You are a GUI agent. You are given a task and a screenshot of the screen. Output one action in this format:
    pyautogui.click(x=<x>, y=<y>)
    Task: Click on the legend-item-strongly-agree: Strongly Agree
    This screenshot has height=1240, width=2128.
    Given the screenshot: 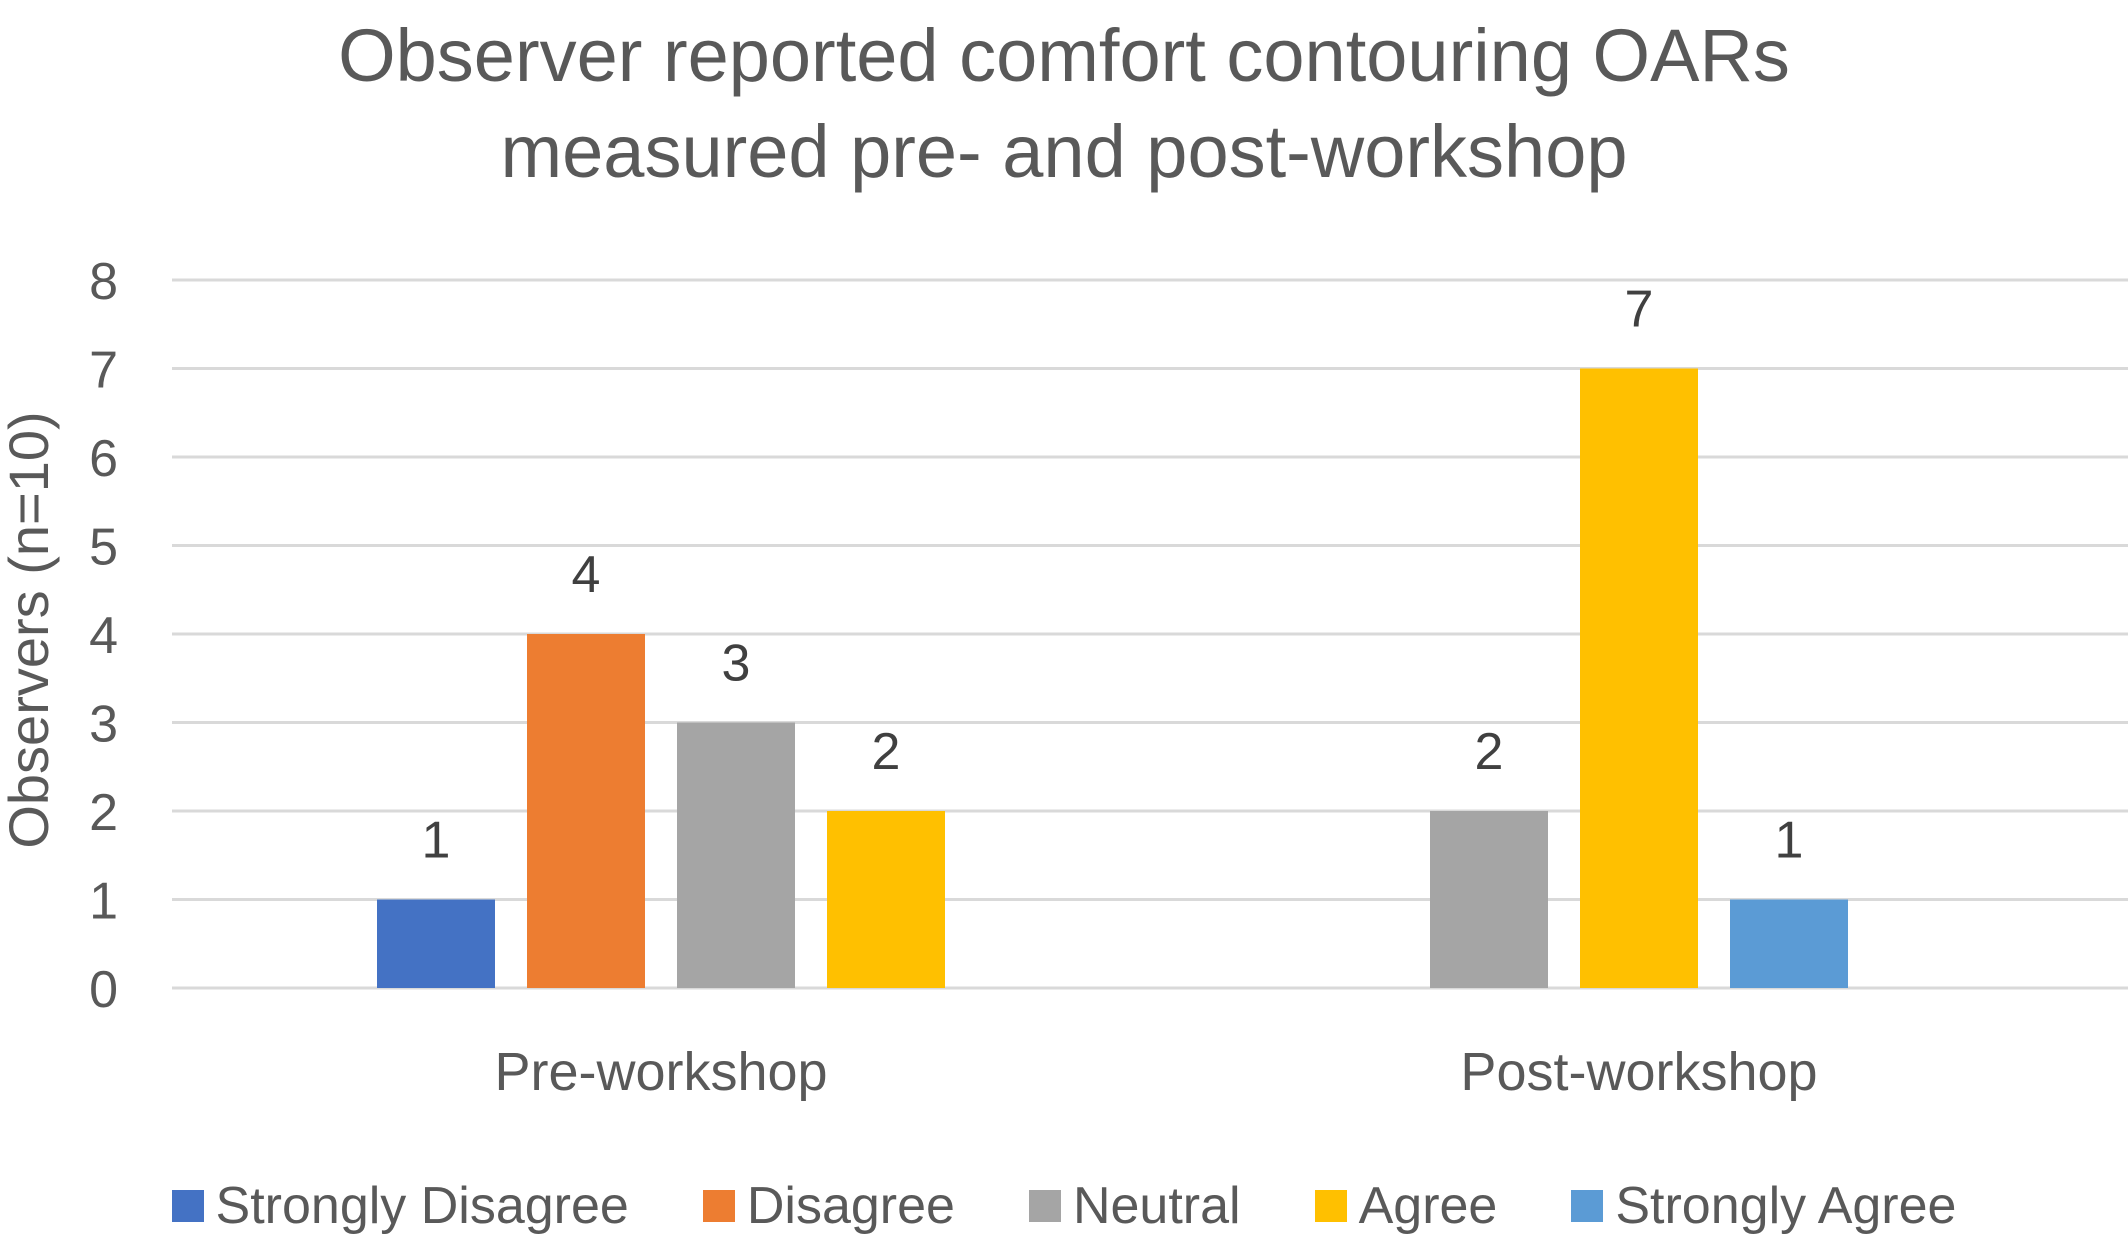 What is the action you would take?
    pyautogui.click(x=1763, y=1206)
    